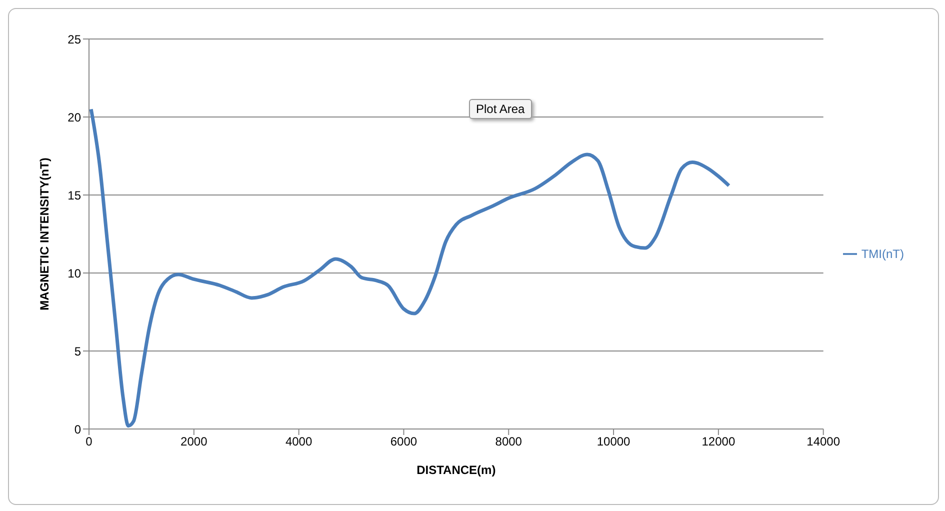 This screenshot has height=511, width=945. What do you see at coordinates (719, 441) in the screenshot?
I see `x-tick-label: 12000` at bounding box center [719, 441].